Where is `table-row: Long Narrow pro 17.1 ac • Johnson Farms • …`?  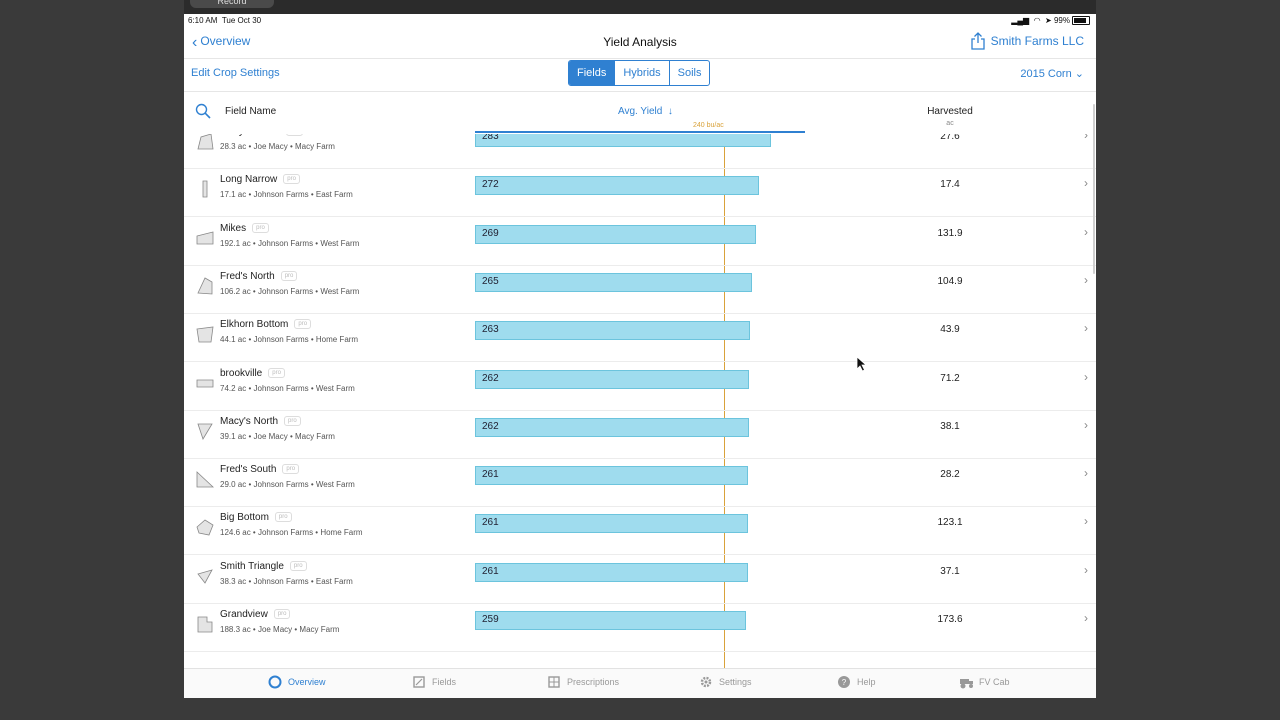 table-row: Long Narrow pro 17.1 ac • Johnson Farms • … is located at coordinates (640, 193).